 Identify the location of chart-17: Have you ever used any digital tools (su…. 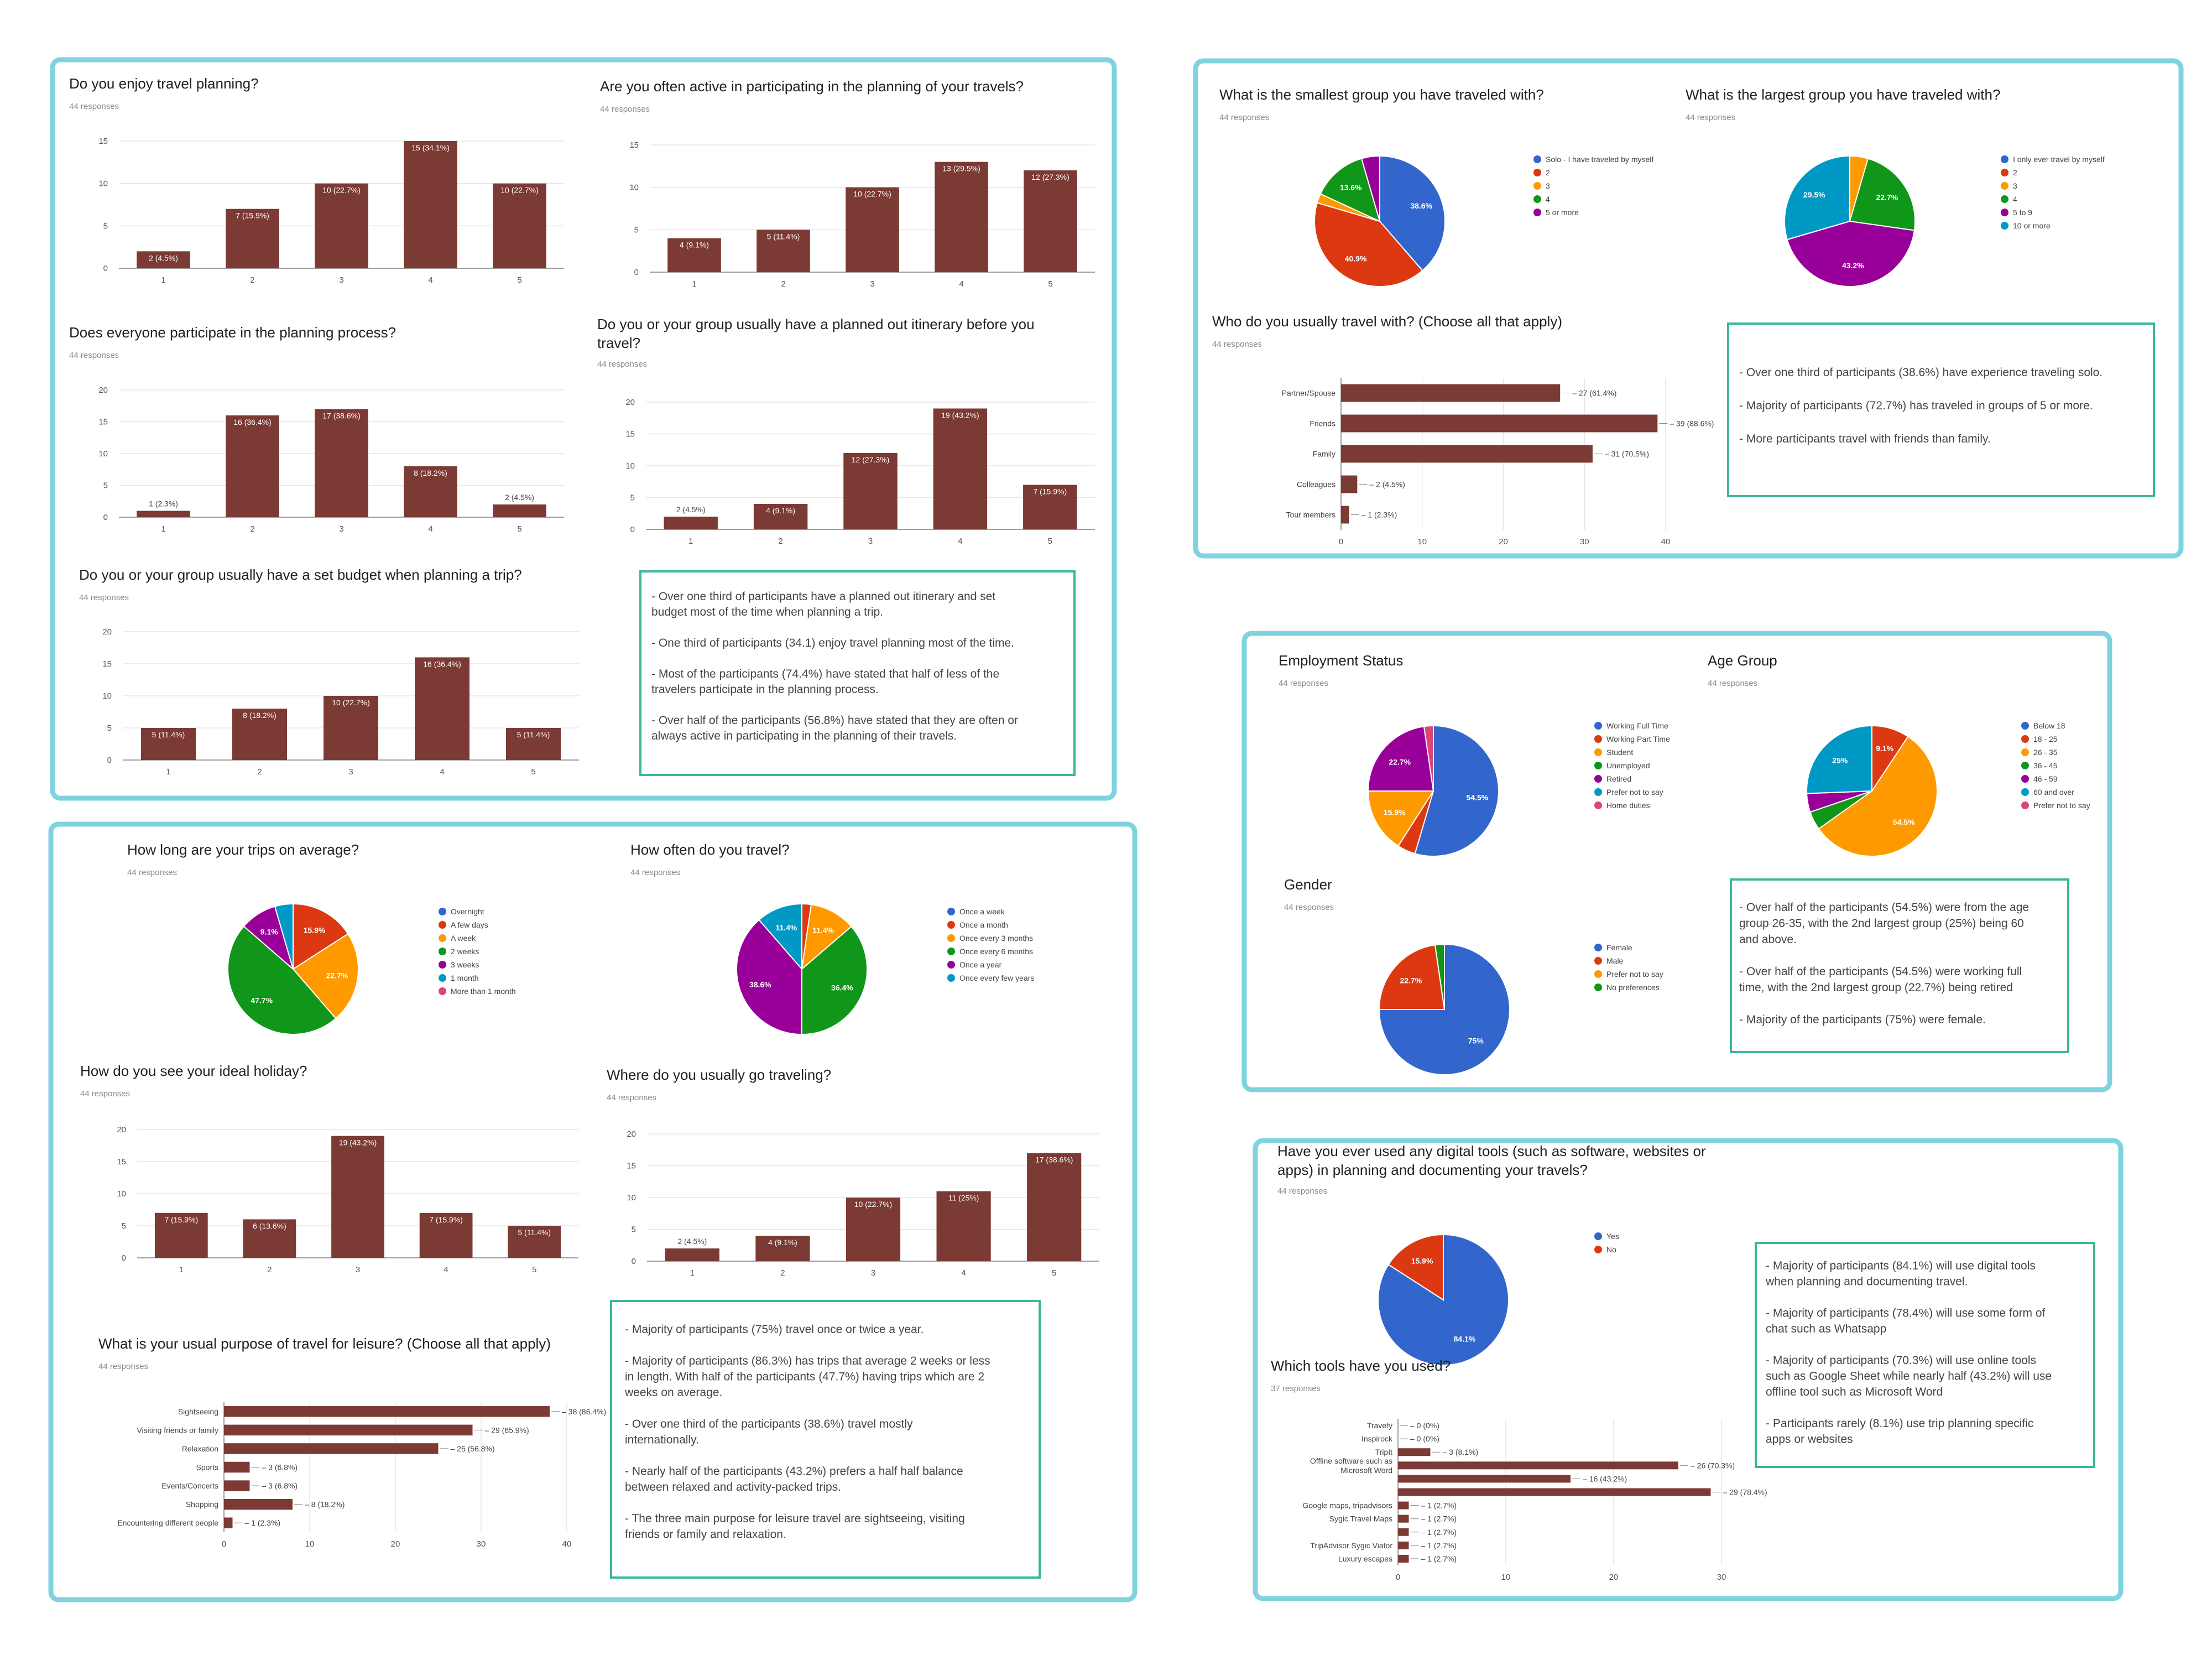
(1492, 1254).